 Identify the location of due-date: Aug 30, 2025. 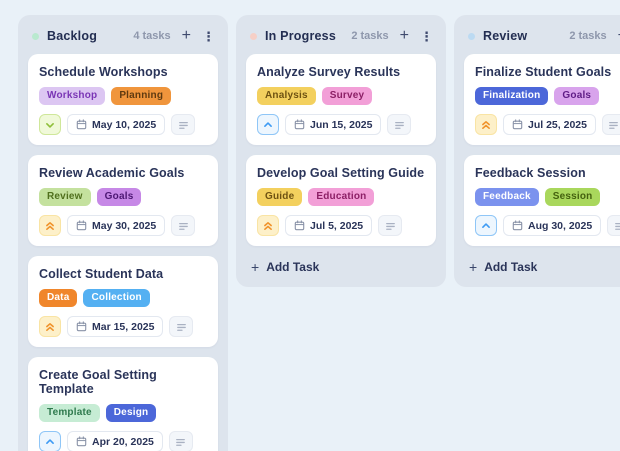
(560, 225).